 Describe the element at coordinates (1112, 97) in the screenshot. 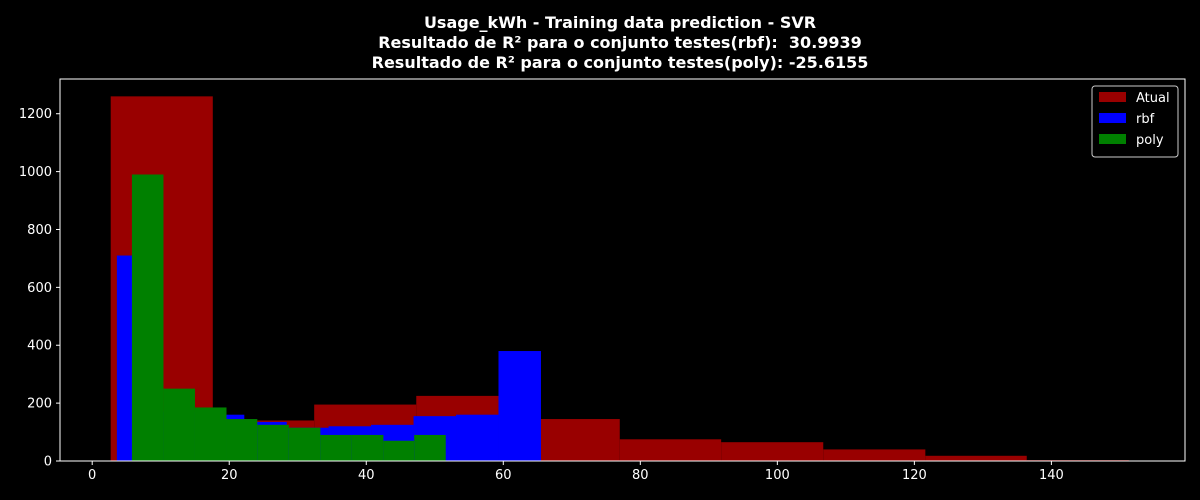

I see `legend-swatch-atual` at that location.